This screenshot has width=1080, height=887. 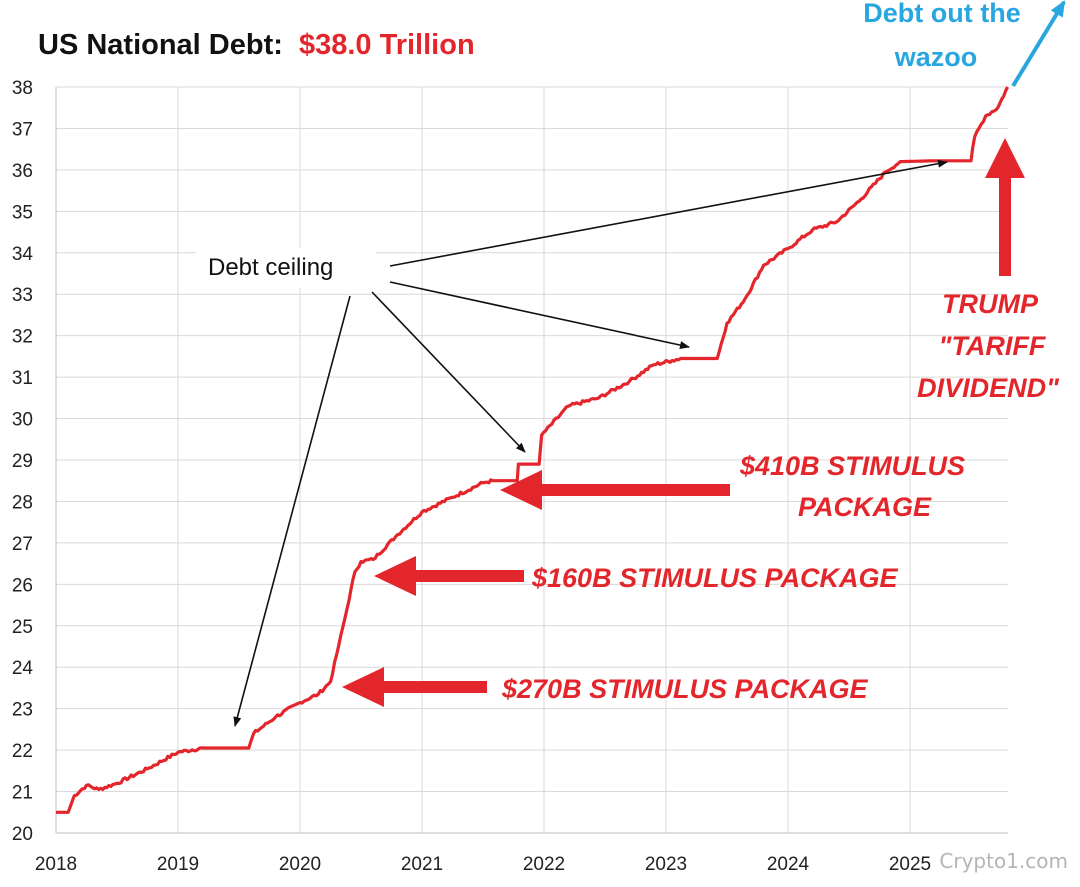 I want to click on trump-label-line1: TRUMP, so click(x=990, y=304).